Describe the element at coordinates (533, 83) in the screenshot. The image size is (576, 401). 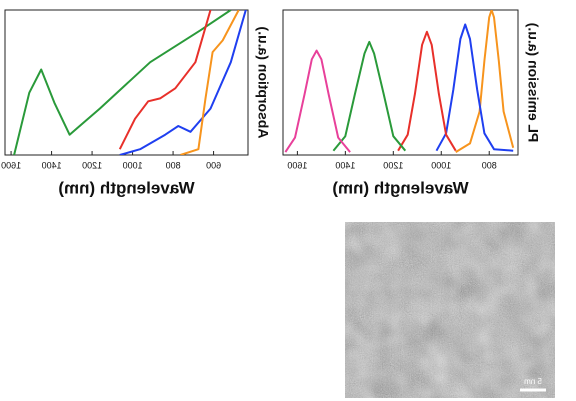
I see `y-axis-label: PL emission (a.u.)` at that location.